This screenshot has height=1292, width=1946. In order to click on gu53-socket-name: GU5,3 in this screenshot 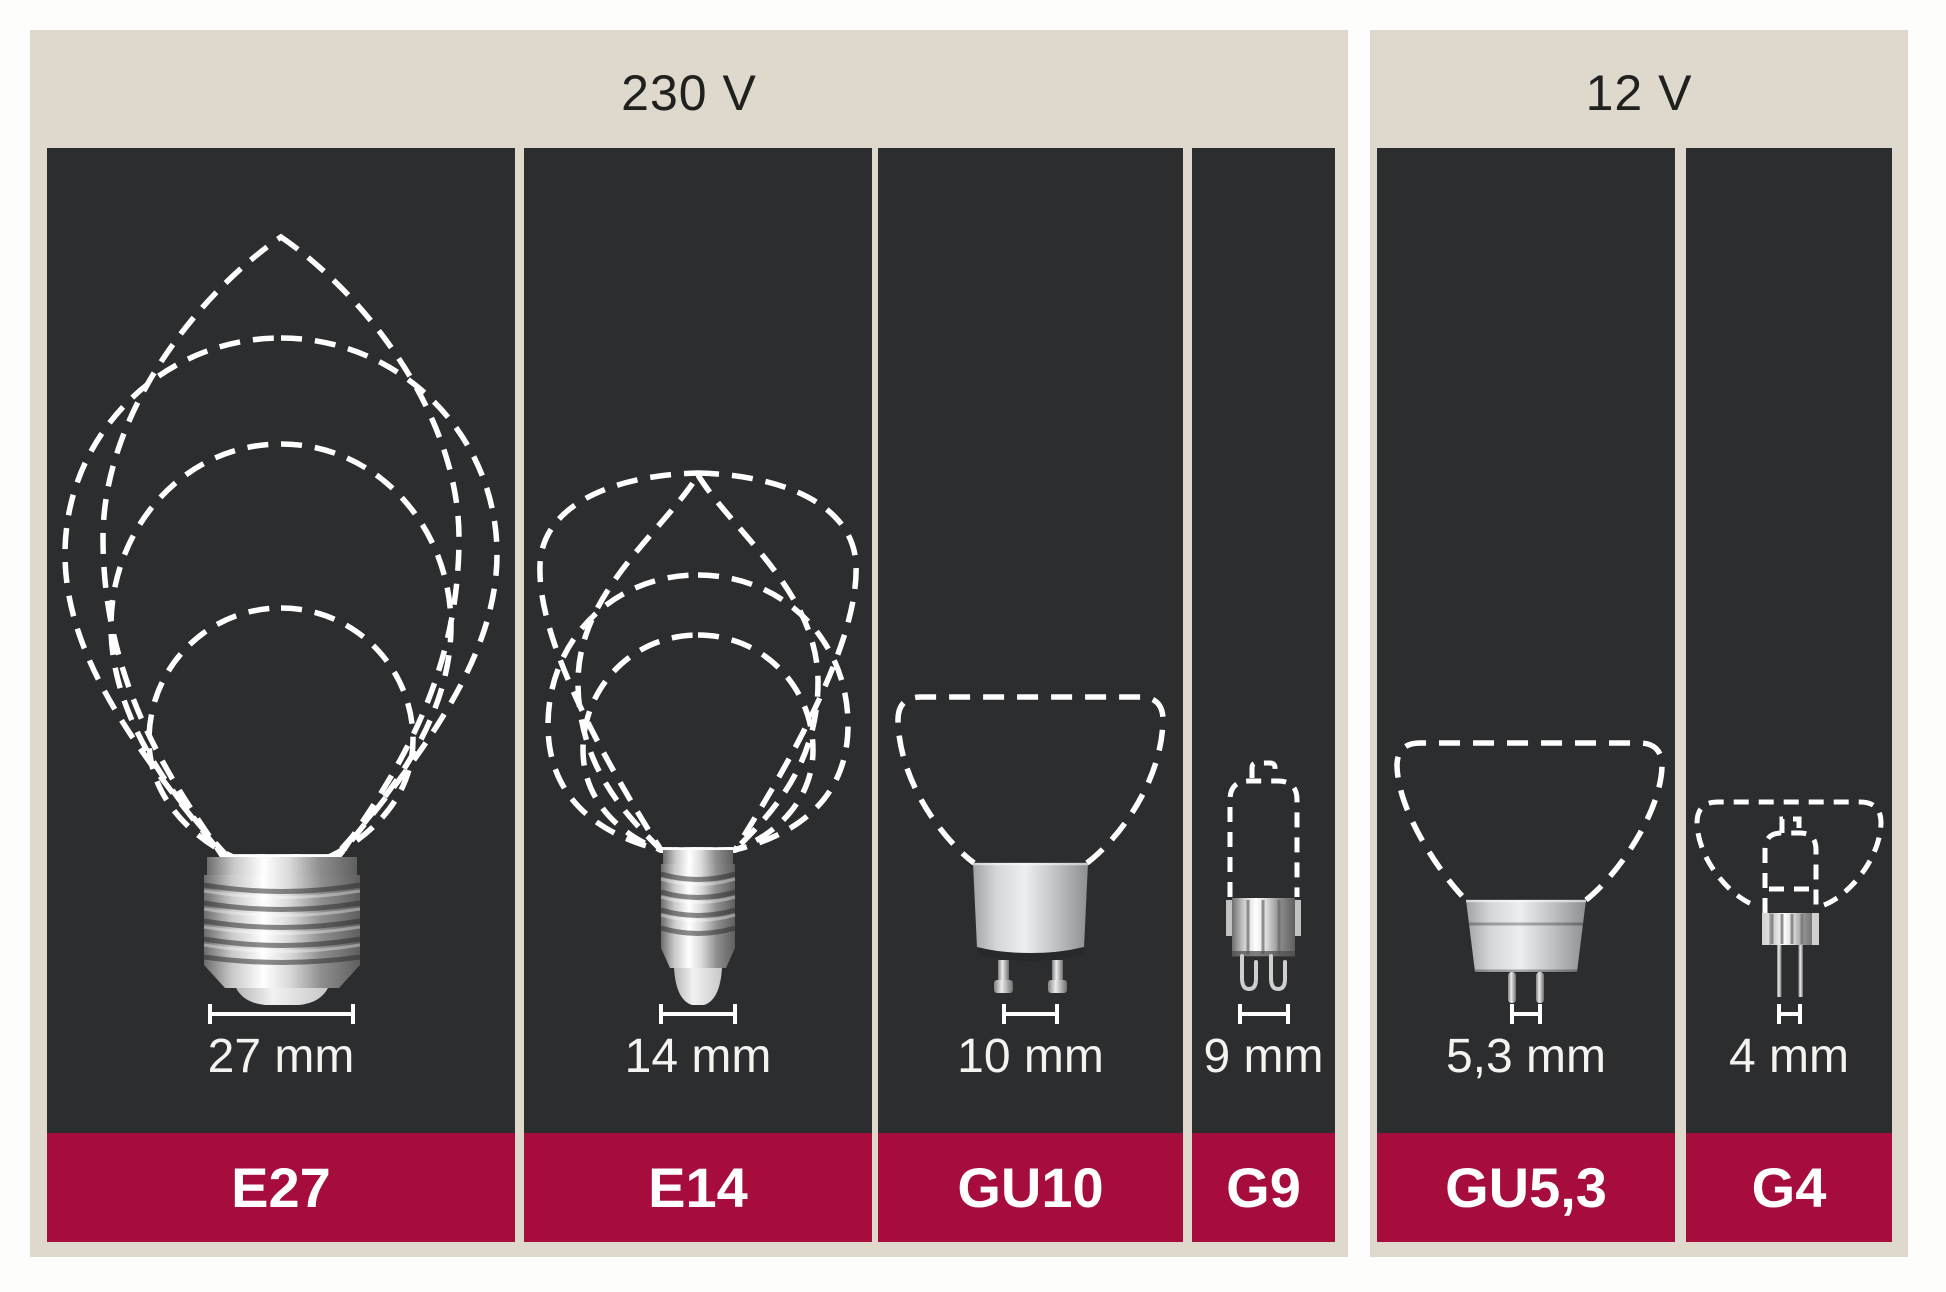, I will do `click(1526, 1187)`.